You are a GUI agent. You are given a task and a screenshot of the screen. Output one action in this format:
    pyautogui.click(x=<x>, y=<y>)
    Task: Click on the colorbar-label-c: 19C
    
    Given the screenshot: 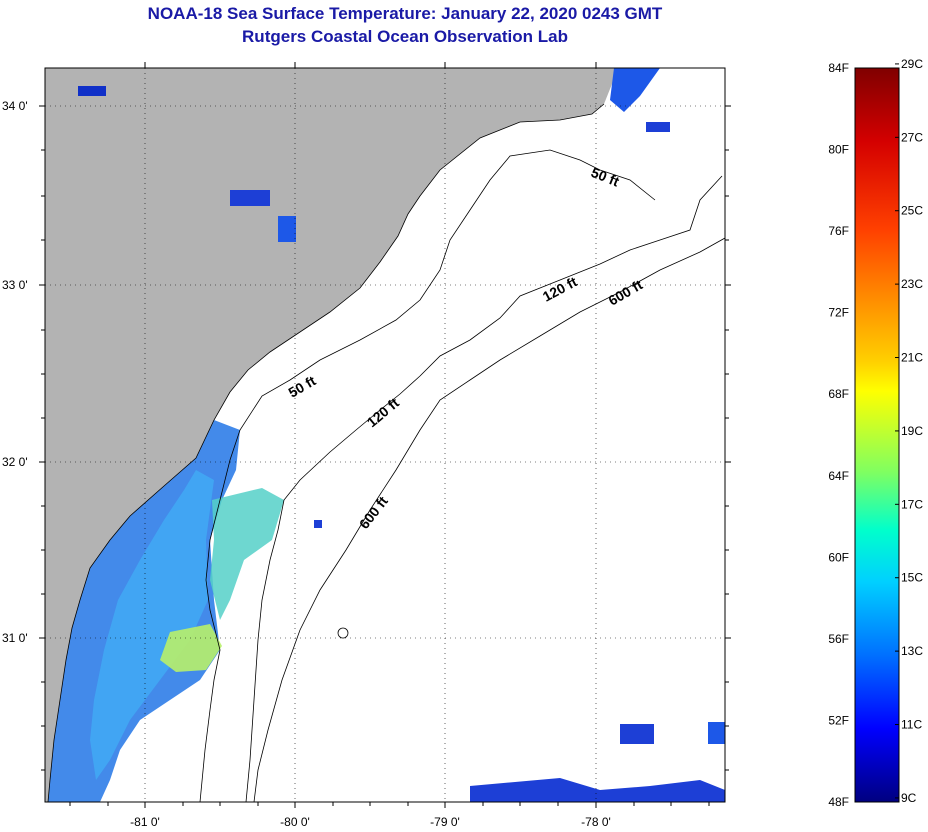 What is the action you would take?
    pyautogui.click(x=912, y=431)
    